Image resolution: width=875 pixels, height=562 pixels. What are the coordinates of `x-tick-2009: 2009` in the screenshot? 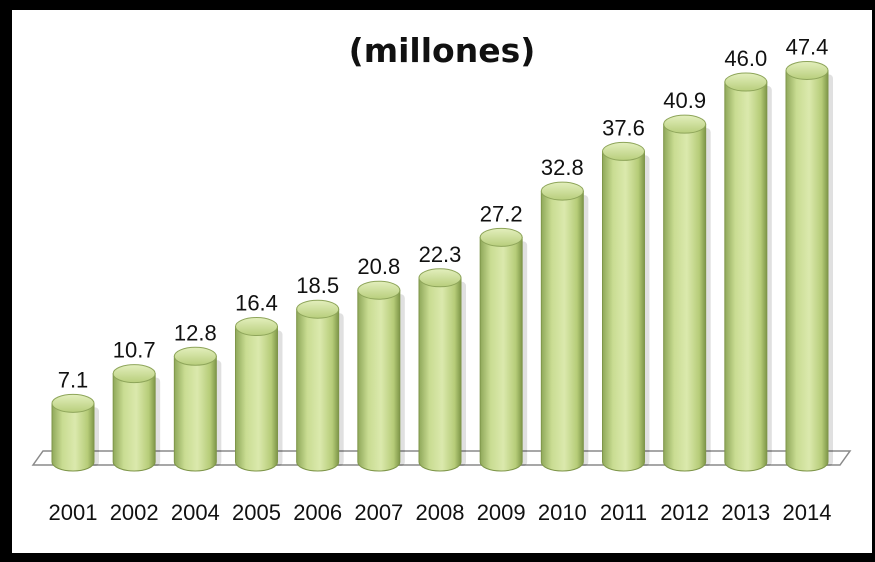 It's located at (501, 512).